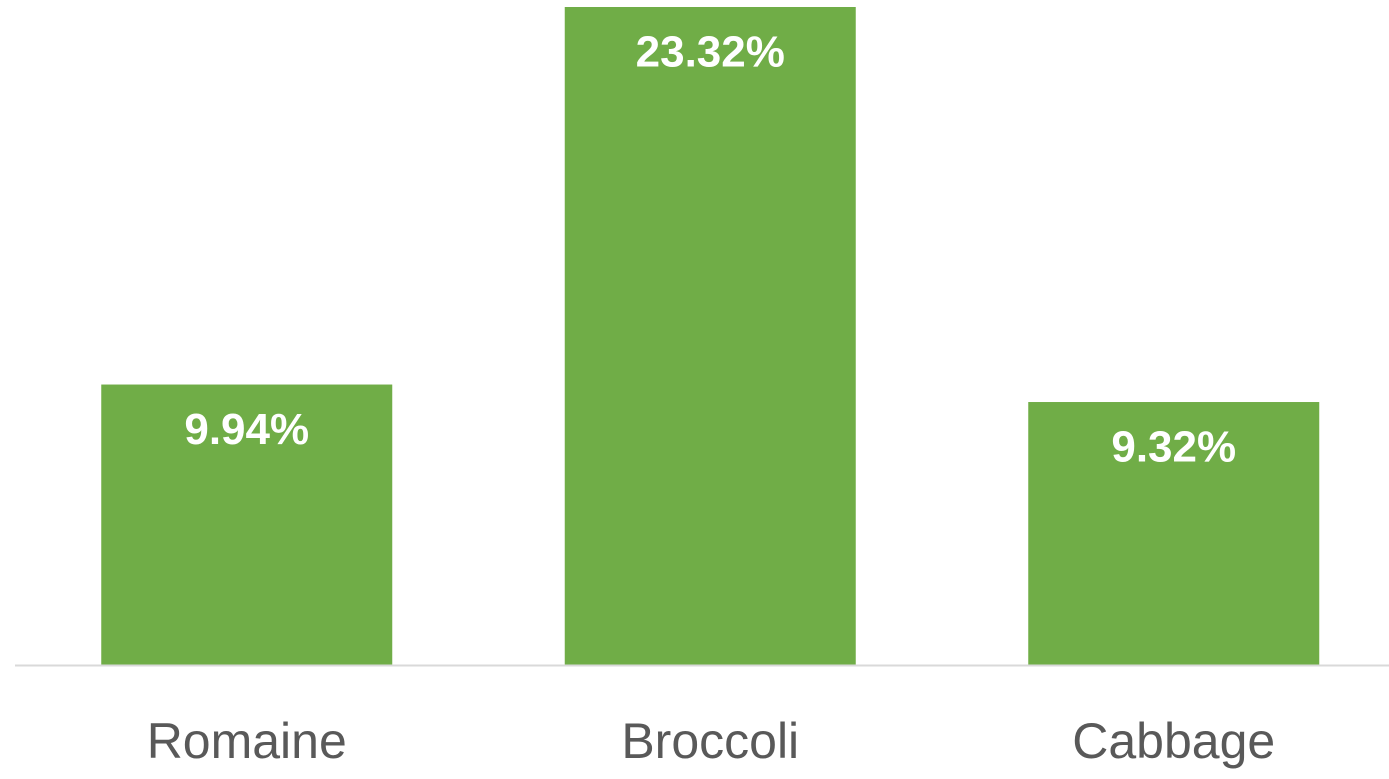  Describe the element at coordinates (246, 429) in the screenshot. I see `value-label: 9.94%` at that location.